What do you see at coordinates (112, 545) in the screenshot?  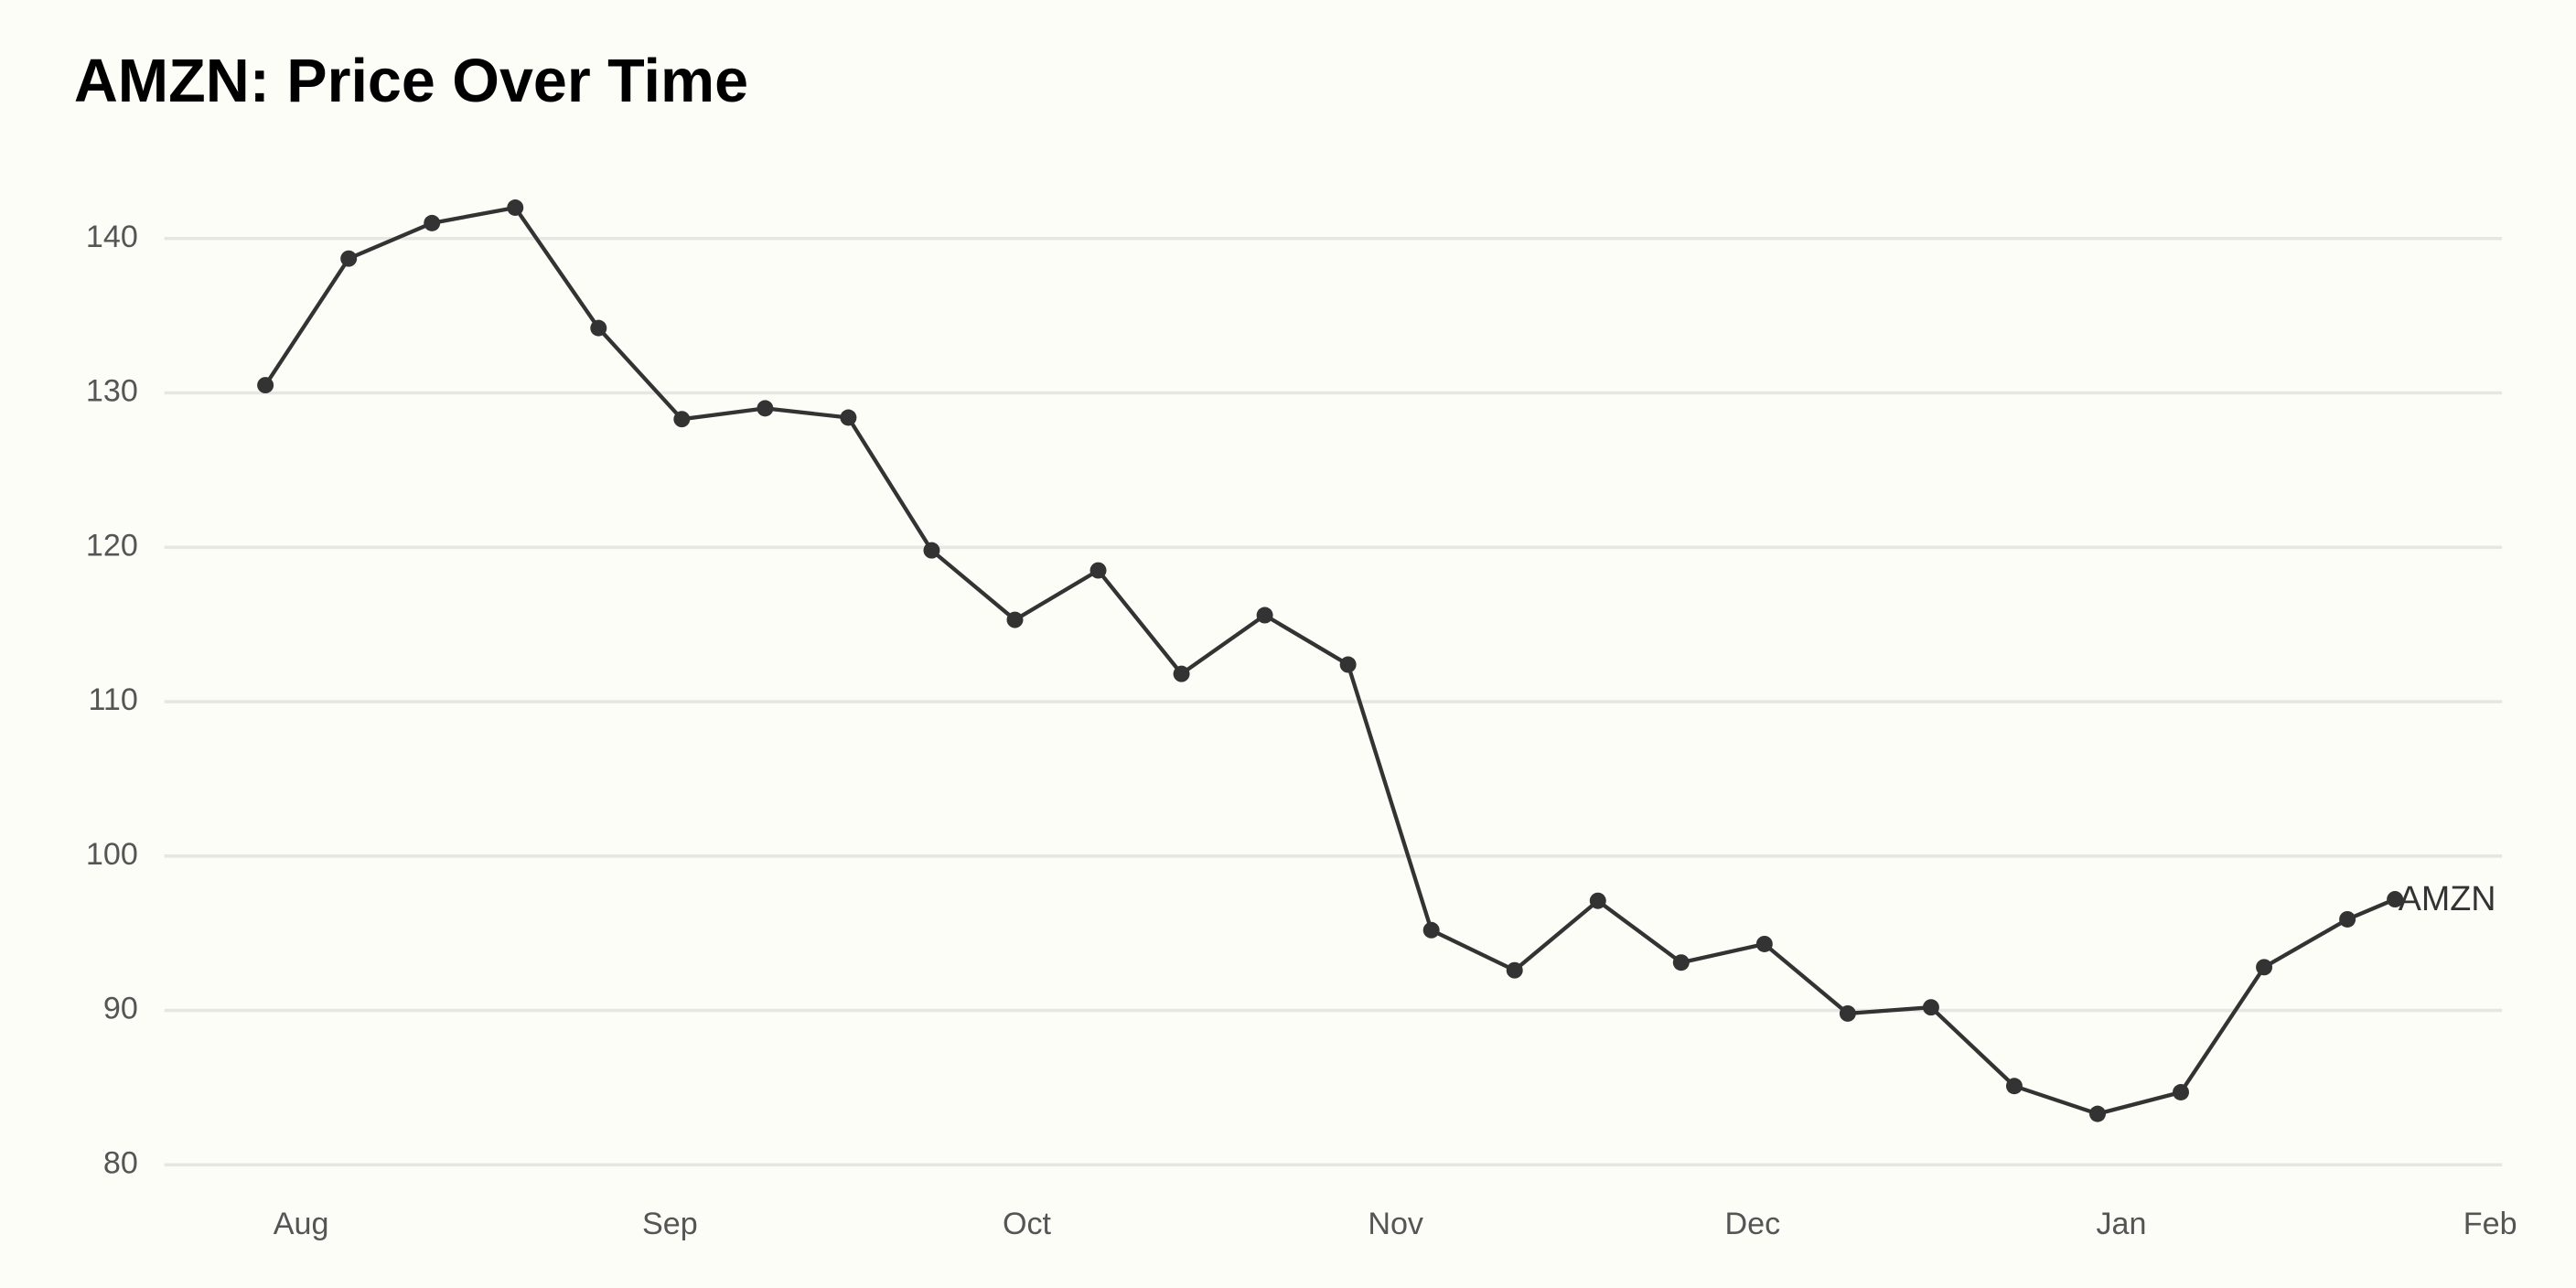 I see `y-tick-label: 120` at bounding box center [112, 545].